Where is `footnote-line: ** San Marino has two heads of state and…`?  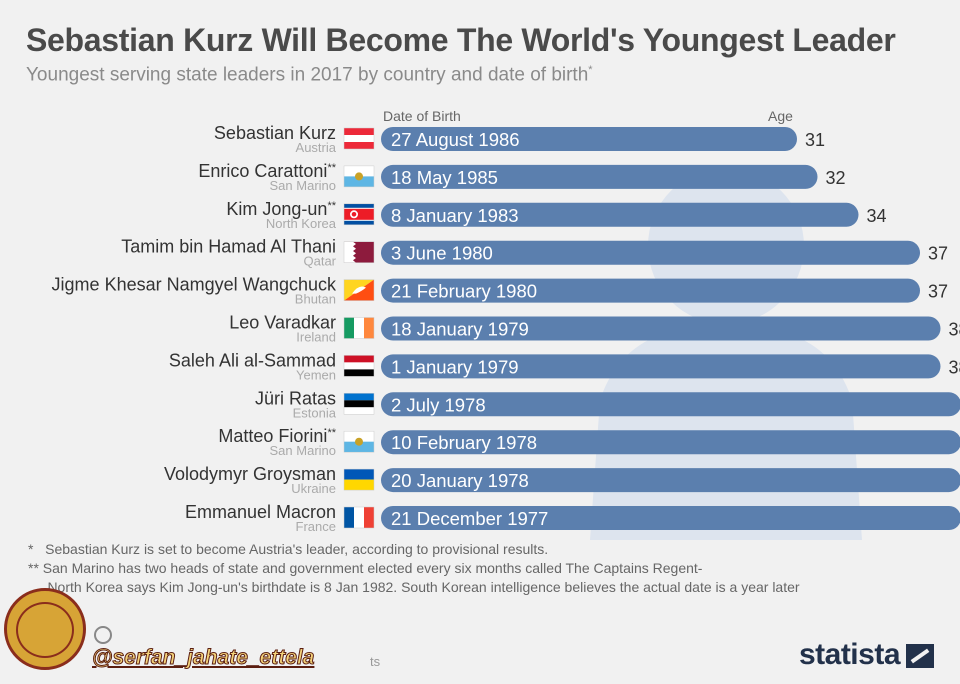
footnote-line: ** San Marino has two heads of state and… is located at coordinates (365, 568).